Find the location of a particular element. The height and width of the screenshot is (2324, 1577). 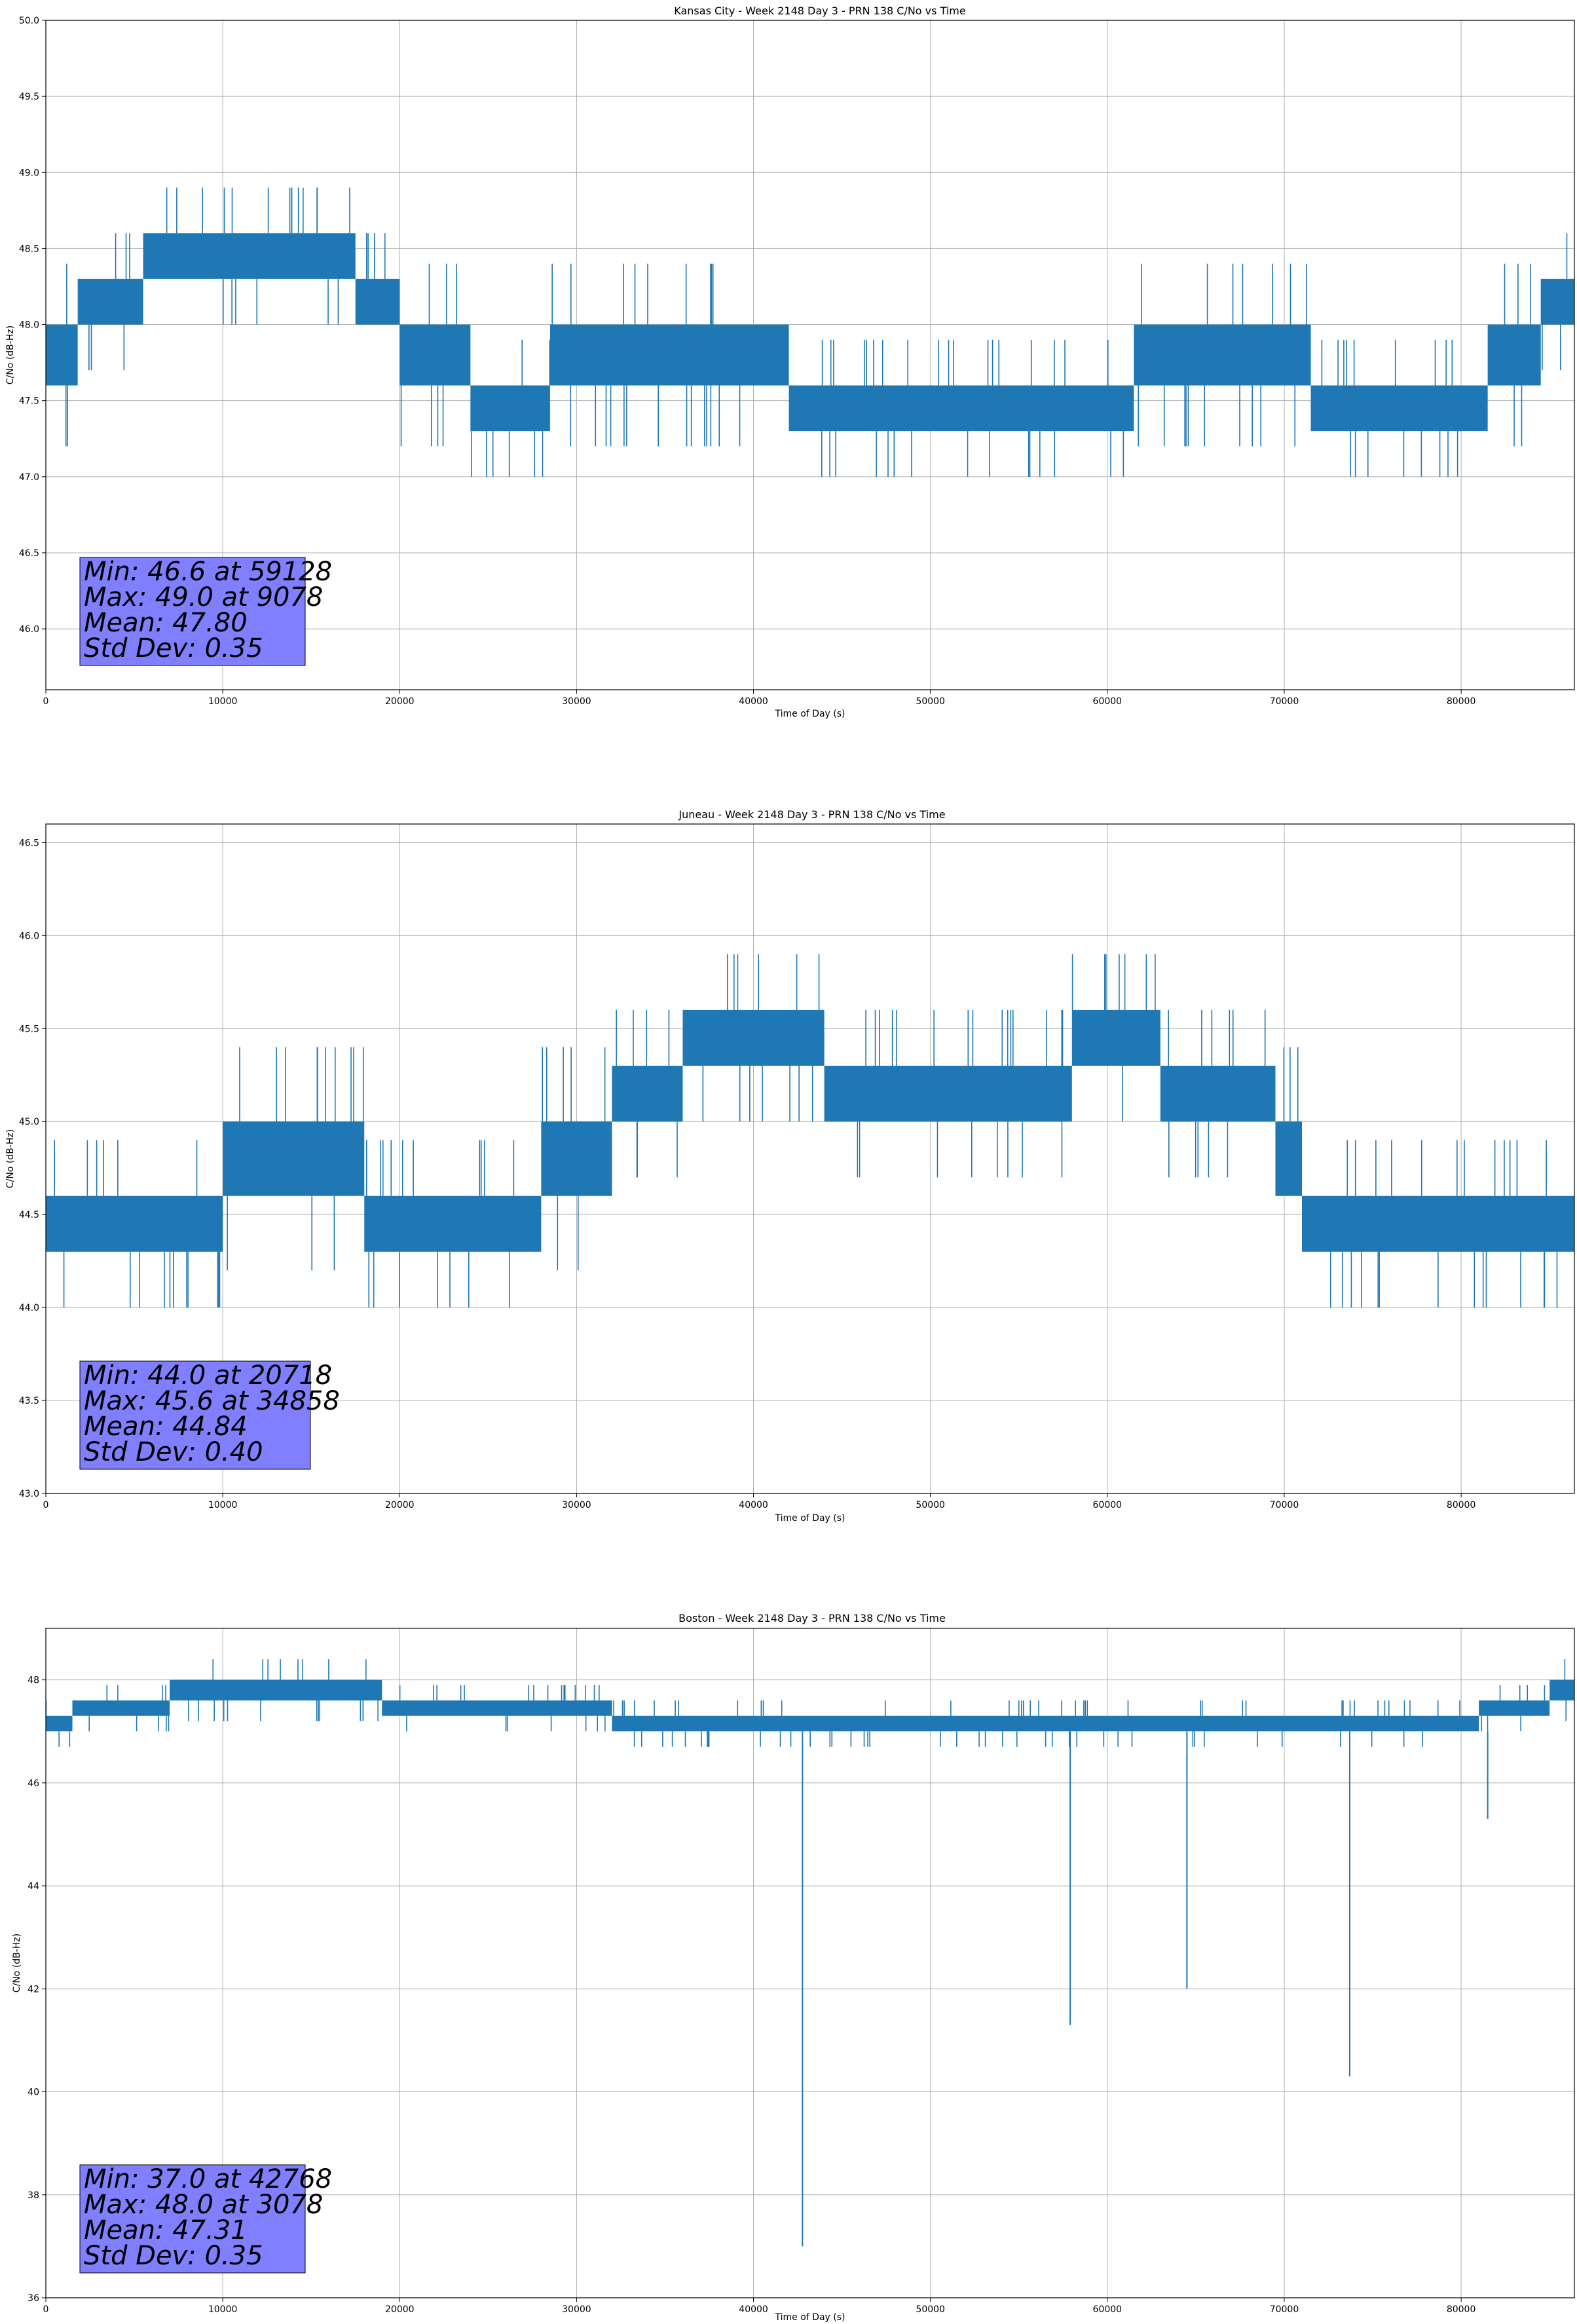

stats-min: Min: 37.0 at 42768 is located at coordinates (208, 2179).